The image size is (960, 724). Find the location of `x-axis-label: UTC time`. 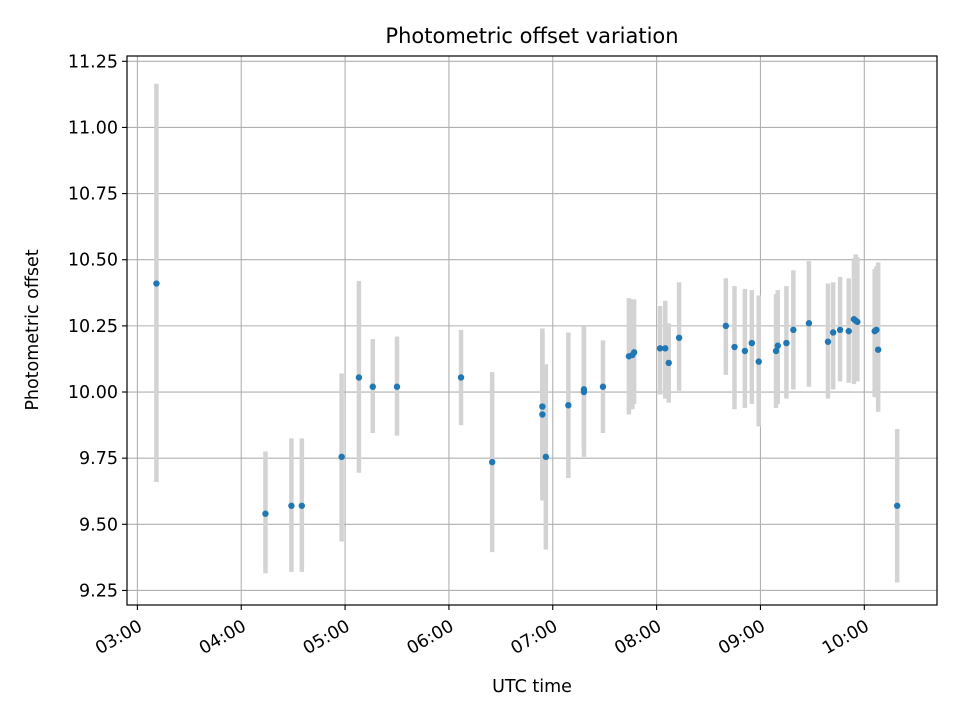

x-axis-label: UTC time is located at coordinates (532, 687).